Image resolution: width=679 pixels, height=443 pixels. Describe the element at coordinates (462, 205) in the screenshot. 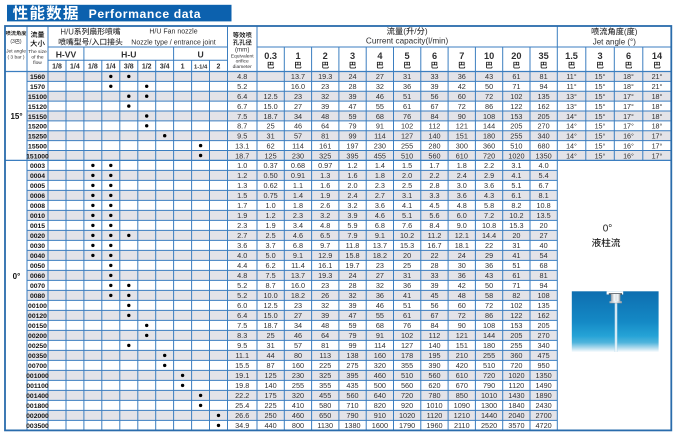

I see `svg-text: 4.8` at that location.